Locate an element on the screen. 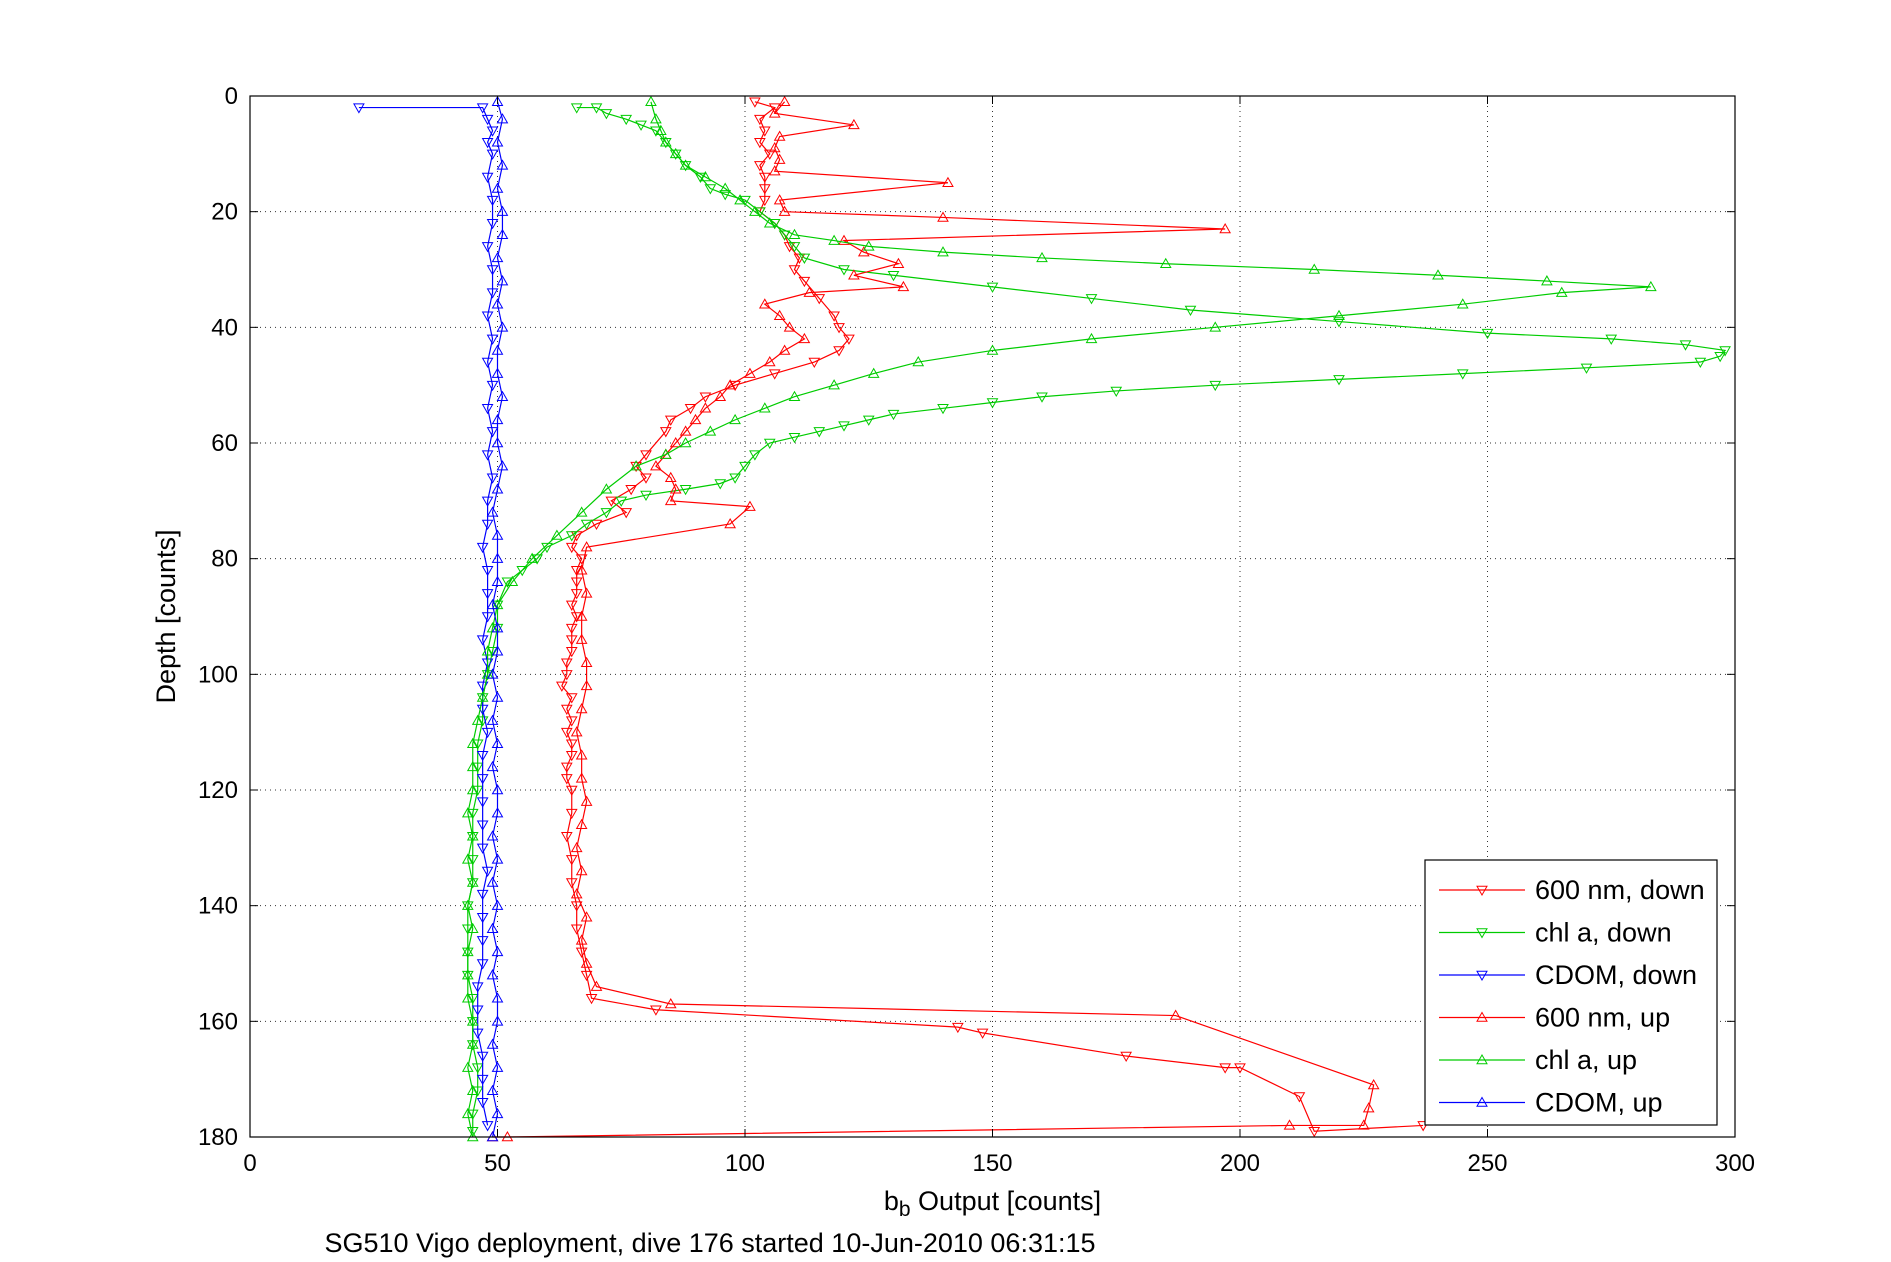 This screenshot has width=1891, height=1262. y-tick-label: 180 is located at coordinates (218, 1137).